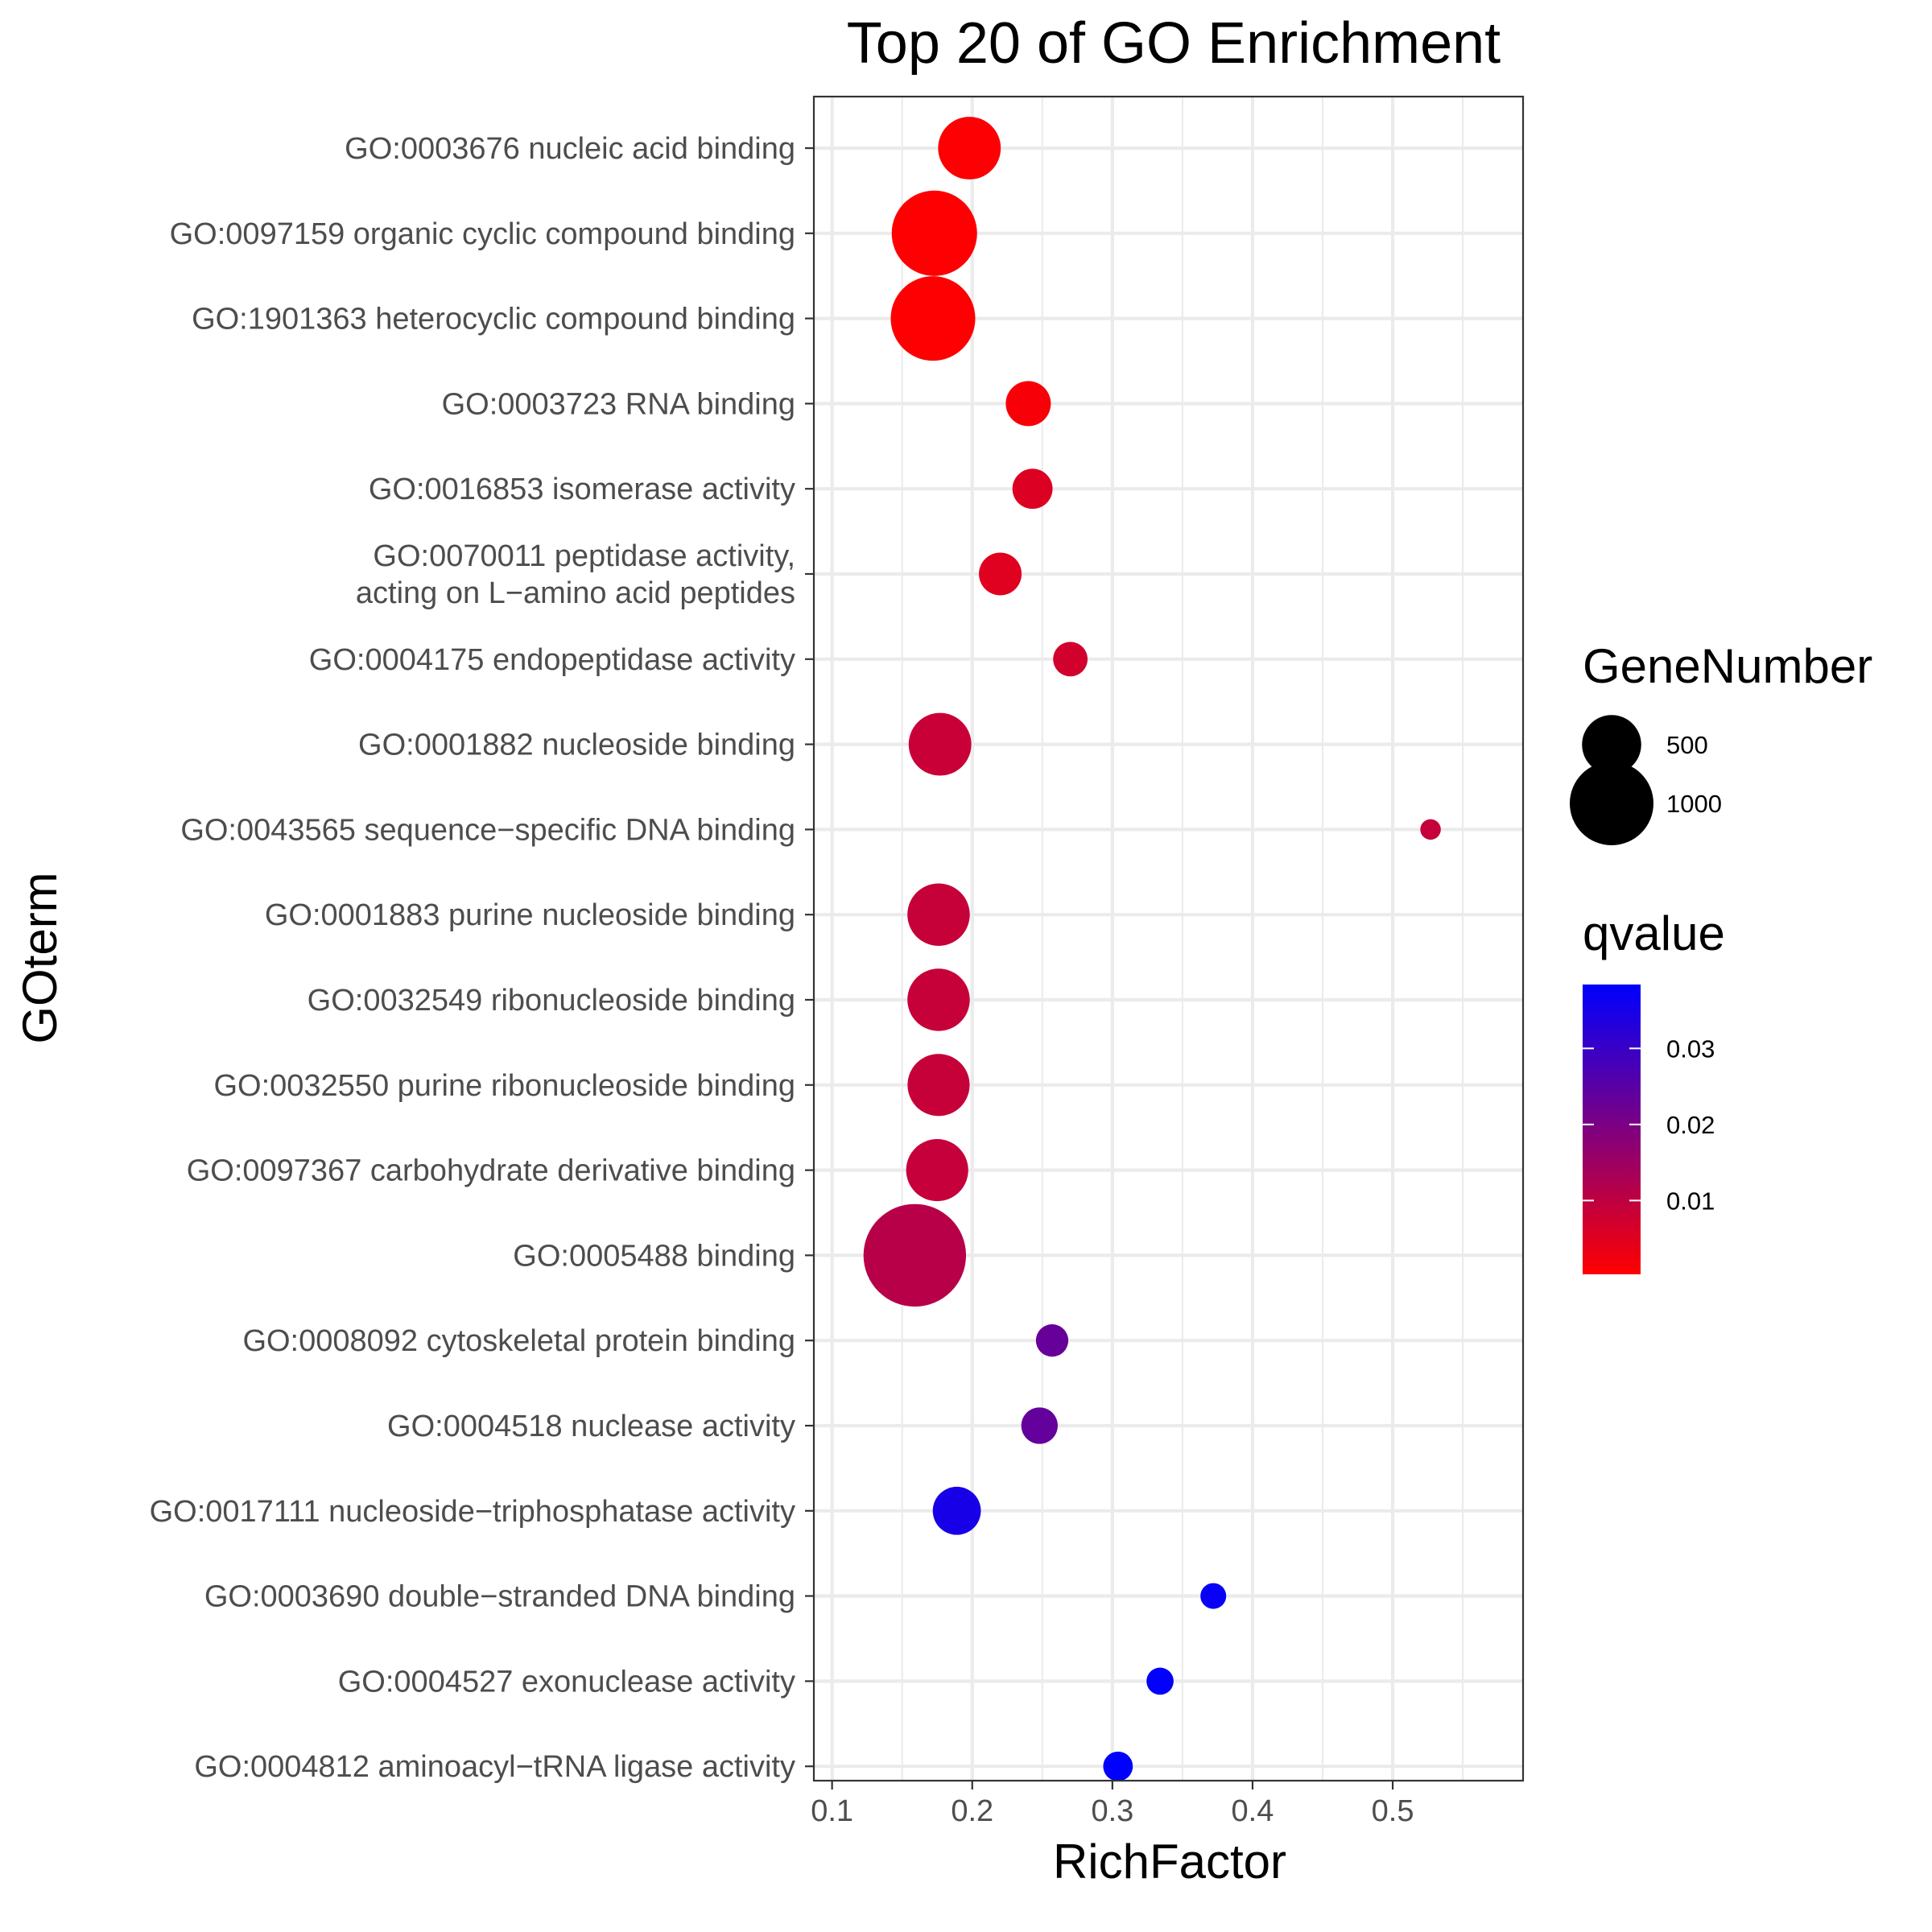 The image size is (1932, 1932). Describe the element at coordinates (1687, 745) in the screenshot. I see `size-legend-label: 500` at that location.